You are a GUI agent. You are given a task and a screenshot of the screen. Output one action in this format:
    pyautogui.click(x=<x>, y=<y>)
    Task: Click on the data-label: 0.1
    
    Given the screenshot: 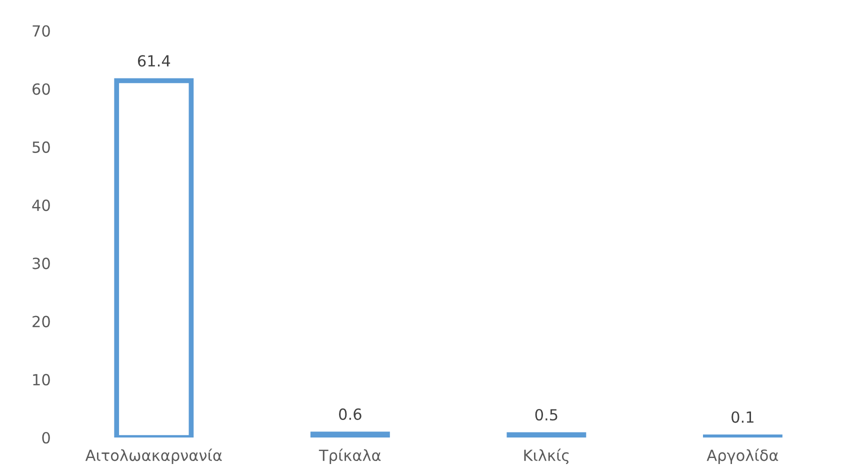 What is the action you would take?
    pyautogui.click(x=743, y=417)
    